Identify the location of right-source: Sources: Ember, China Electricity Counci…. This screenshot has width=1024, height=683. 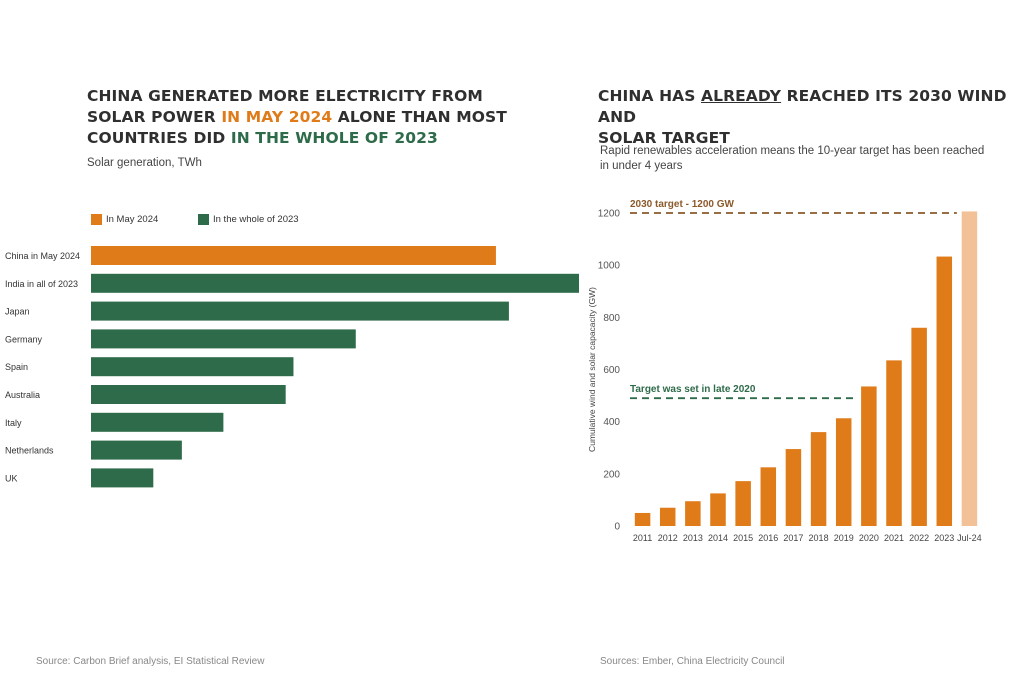
(692, 661).